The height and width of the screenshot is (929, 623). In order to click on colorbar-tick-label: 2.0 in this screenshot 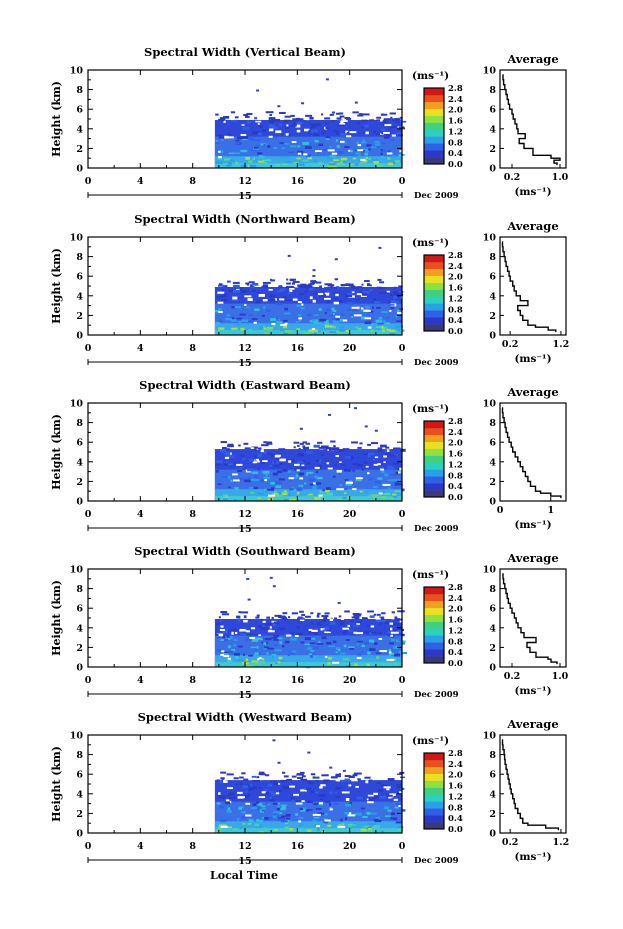, I will do `click(455, 444)`.